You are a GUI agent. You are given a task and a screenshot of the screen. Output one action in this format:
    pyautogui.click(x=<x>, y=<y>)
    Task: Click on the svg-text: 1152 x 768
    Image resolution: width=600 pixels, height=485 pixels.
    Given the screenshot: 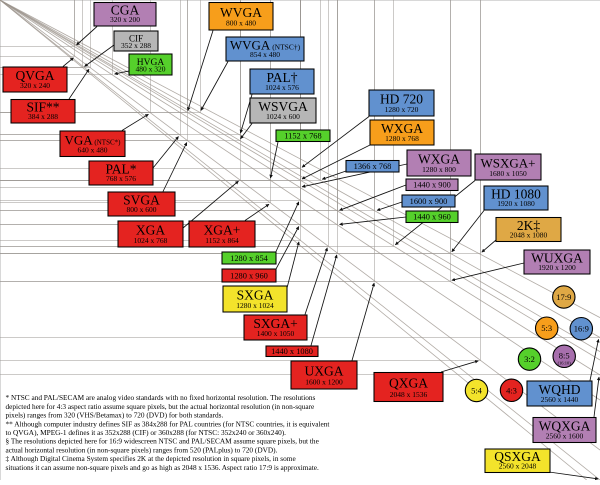 What is the action you would take?
    pyautogui.click(x=302, y=136)
    